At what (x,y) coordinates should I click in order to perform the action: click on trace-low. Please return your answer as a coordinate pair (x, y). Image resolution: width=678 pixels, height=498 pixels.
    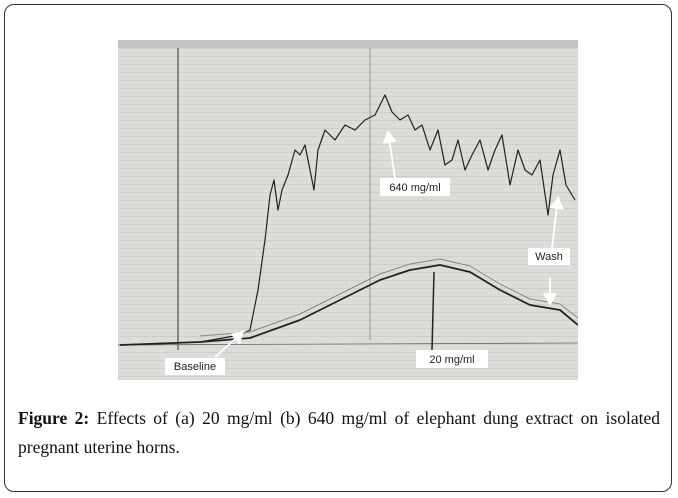
    Looking at the image, I should click on (348, 305).